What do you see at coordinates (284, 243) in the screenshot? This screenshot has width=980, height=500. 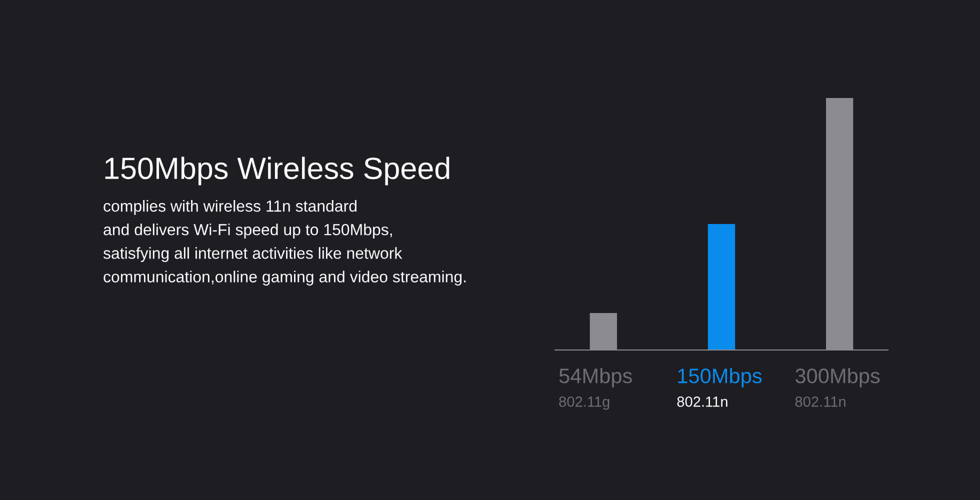 I see `text: complies with wireless 11n standard and delivers Wi-Fi speed up to 150Mbps, satisfying all internet activities like network communication,online gaming and video streaming.` at bounding box center [284, 243].